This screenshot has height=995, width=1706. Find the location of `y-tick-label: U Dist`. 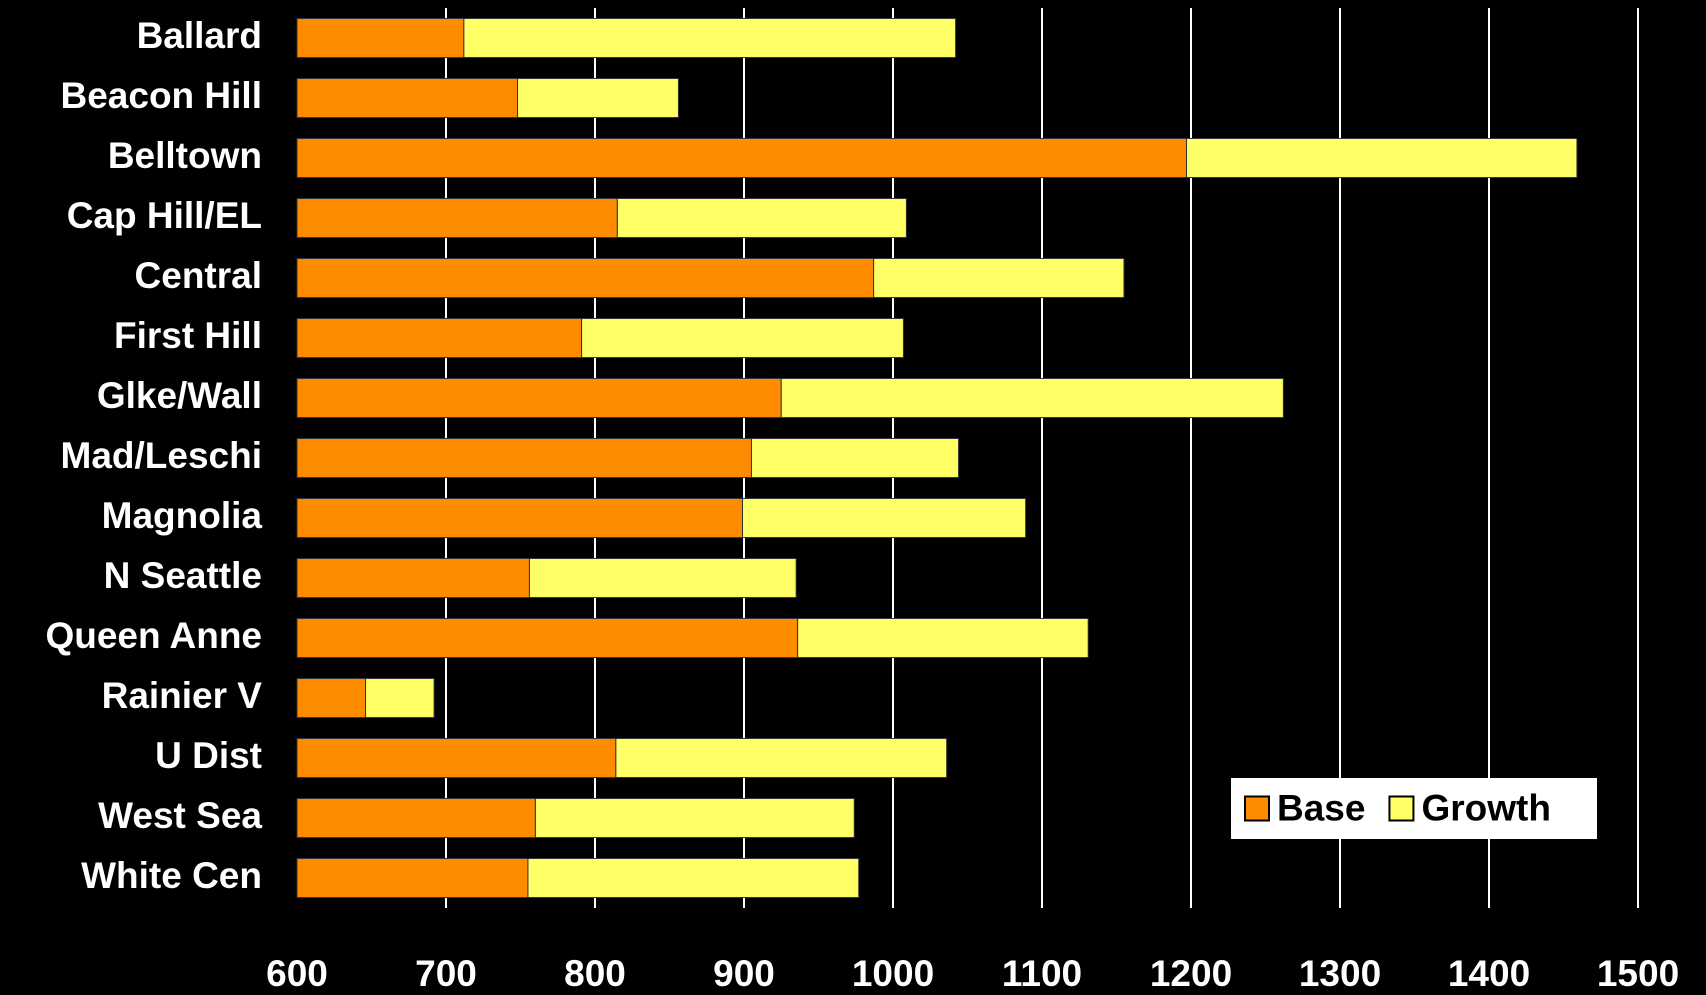

y-tick-label: U Dist is located at coordinates (208, 755).